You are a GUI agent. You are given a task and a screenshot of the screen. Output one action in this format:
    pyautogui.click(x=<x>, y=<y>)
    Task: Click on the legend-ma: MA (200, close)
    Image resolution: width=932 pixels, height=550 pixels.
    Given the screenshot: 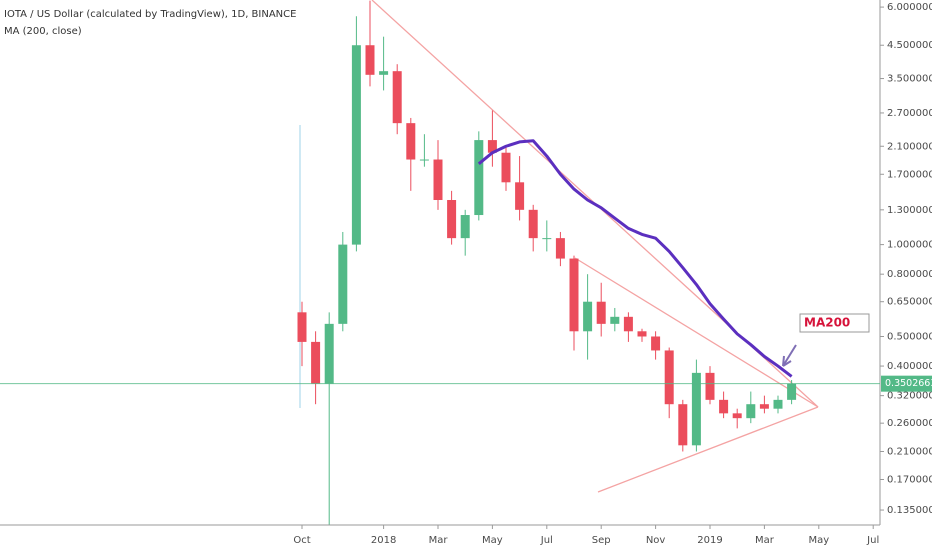 What is the action you would take?
    pyautogui.click(x=43, y=31)
    